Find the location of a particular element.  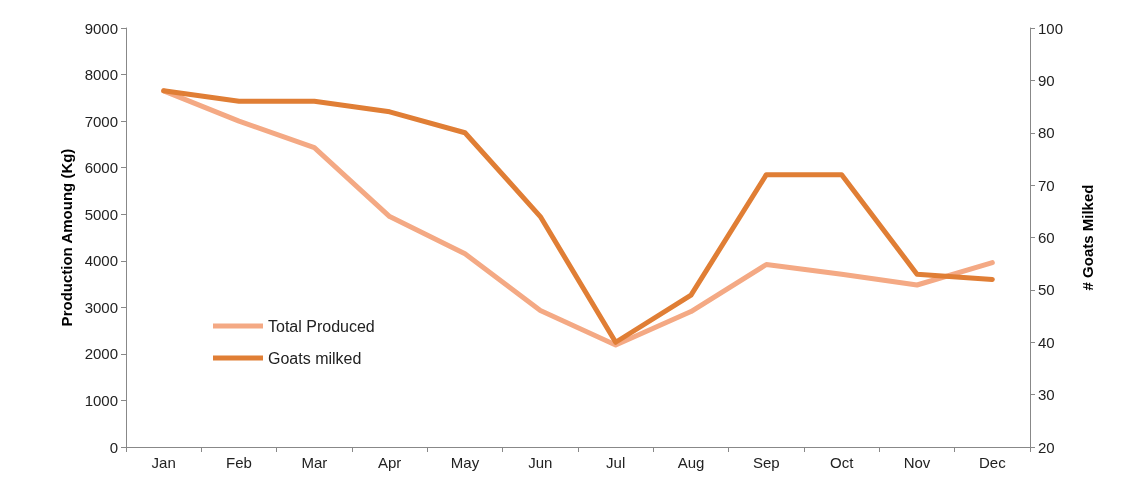

y2-tick-label: 40 is located at coordinates (1046, 342).